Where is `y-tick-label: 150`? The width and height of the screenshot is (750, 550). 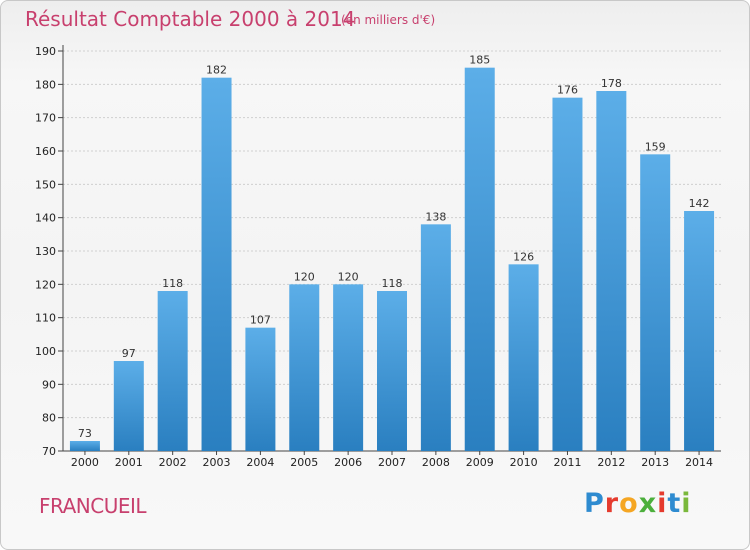
y-tick-label: 150 is located at coordinates (45, 184).